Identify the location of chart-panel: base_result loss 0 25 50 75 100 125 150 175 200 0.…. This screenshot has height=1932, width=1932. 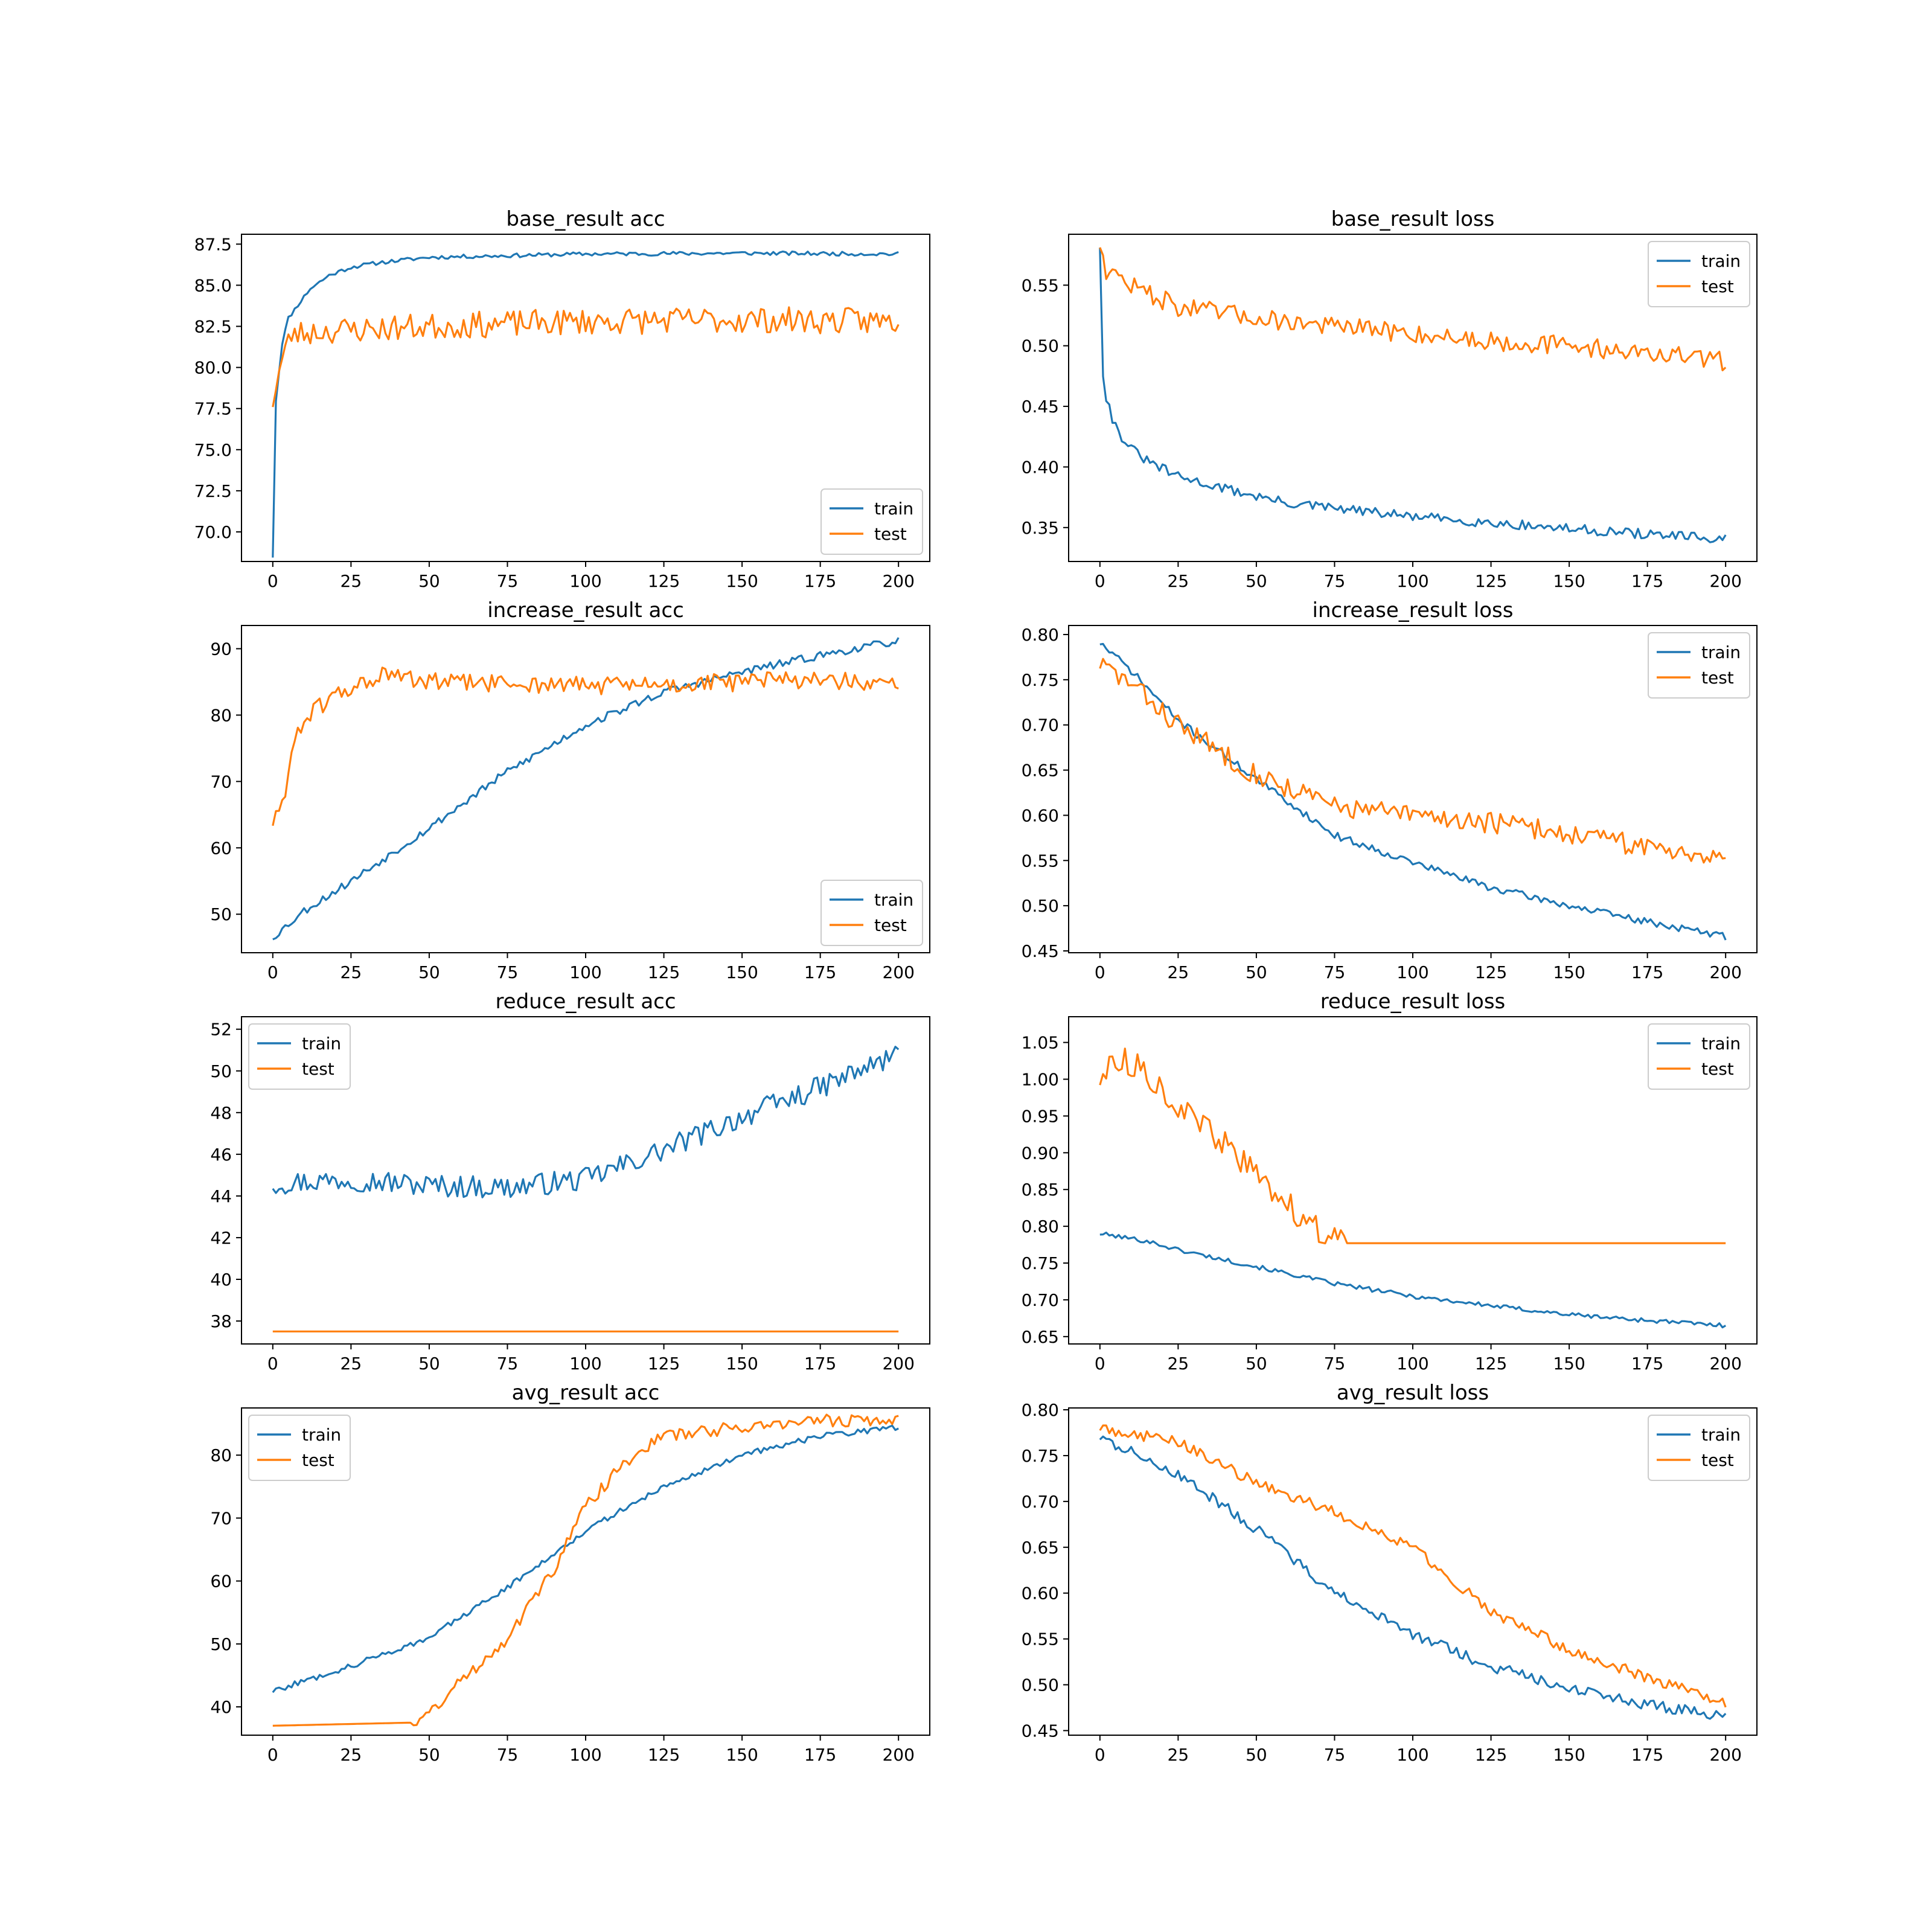
(1390, 399).